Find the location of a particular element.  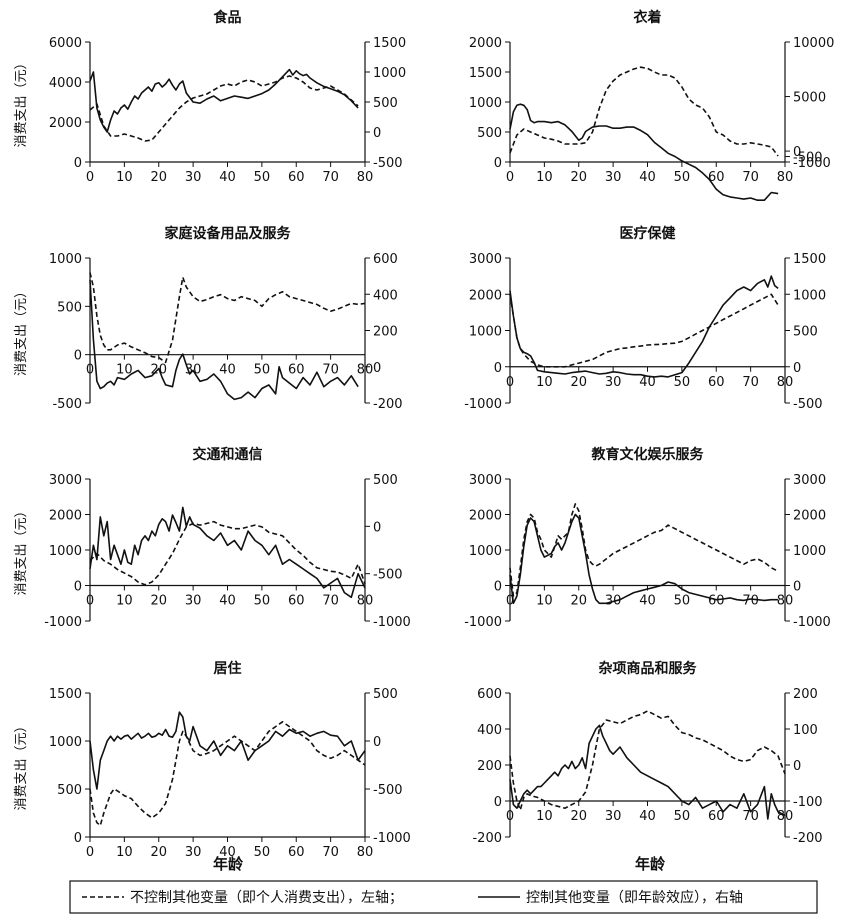

left-y-tick-label: 600 is located at coordinates (489, 694).